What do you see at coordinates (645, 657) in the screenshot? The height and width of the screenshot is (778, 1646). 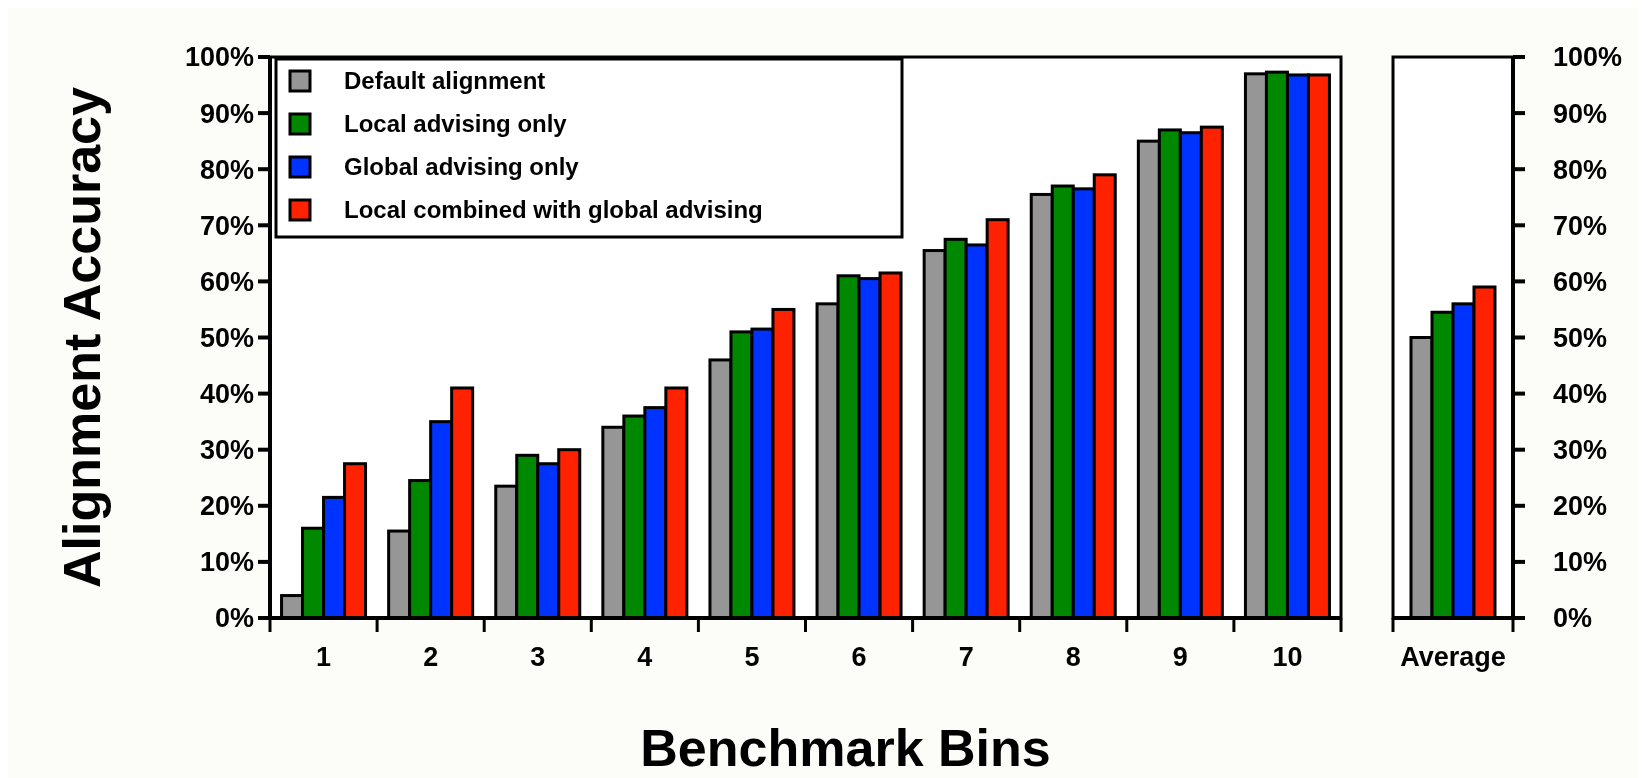 I see `x-tick-label: 4` at bounding box center [645, 657].